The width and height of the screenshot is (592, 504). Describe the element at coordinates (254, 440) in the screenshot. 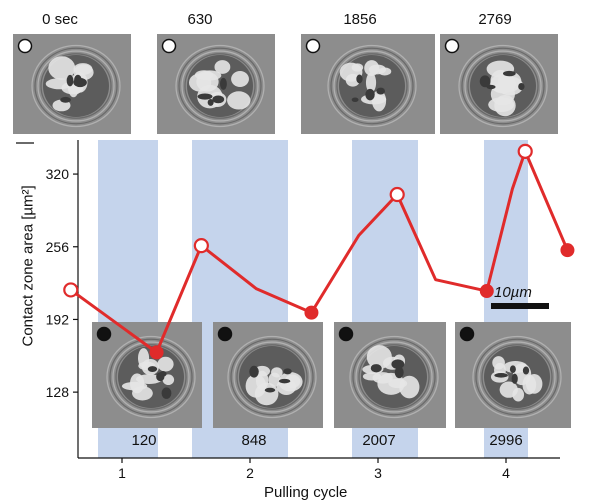

I see `bottom-time-label: 848` at that location.